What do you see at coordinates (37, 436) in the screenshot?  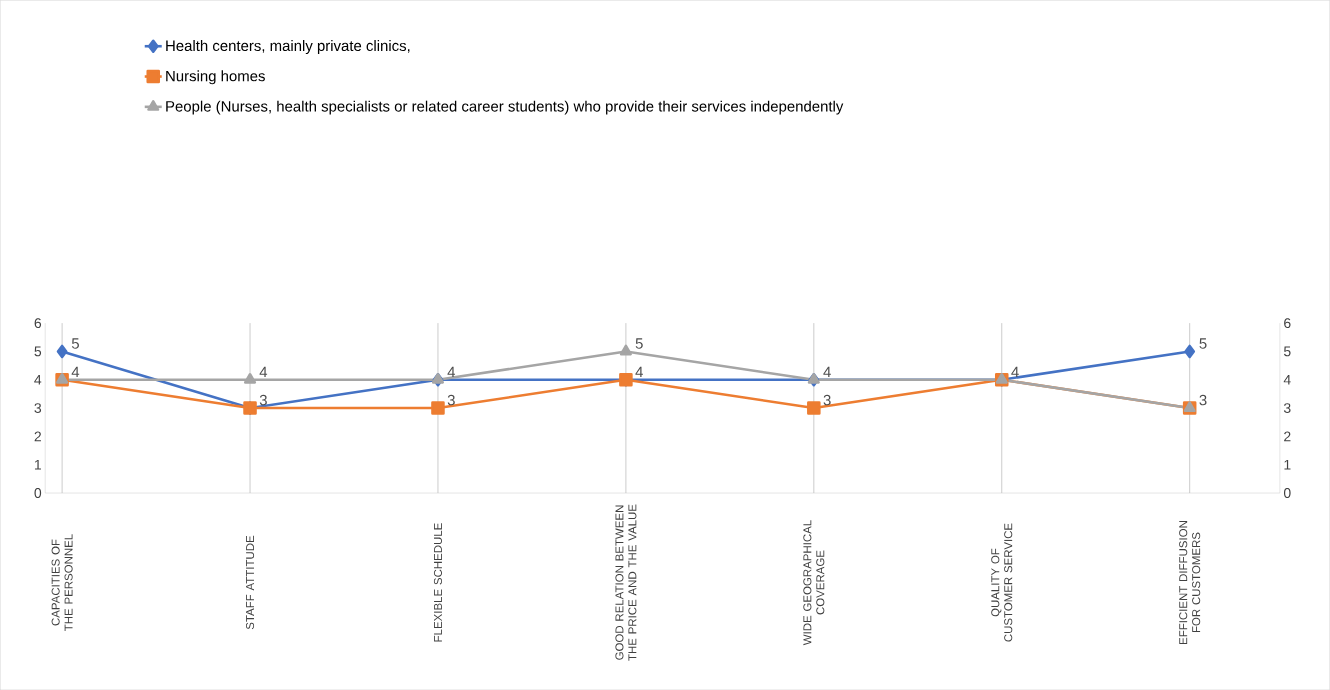 I see `y-tick-label: 2` at bounding box center [37, 436].